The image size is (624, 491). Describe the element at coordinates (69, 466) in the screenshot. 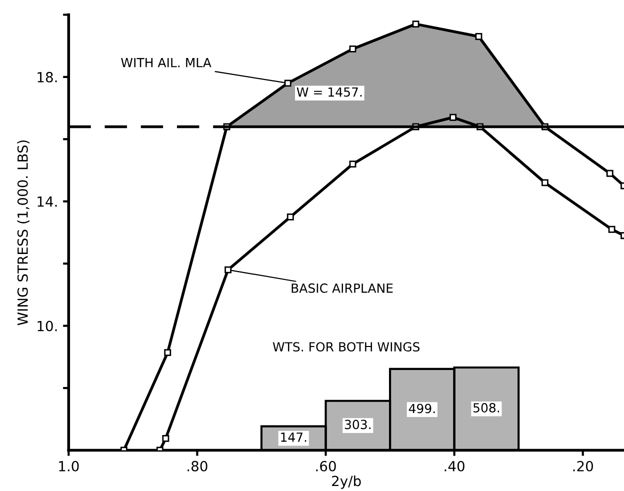

I see `x-tick-label: 1.0` at that location.